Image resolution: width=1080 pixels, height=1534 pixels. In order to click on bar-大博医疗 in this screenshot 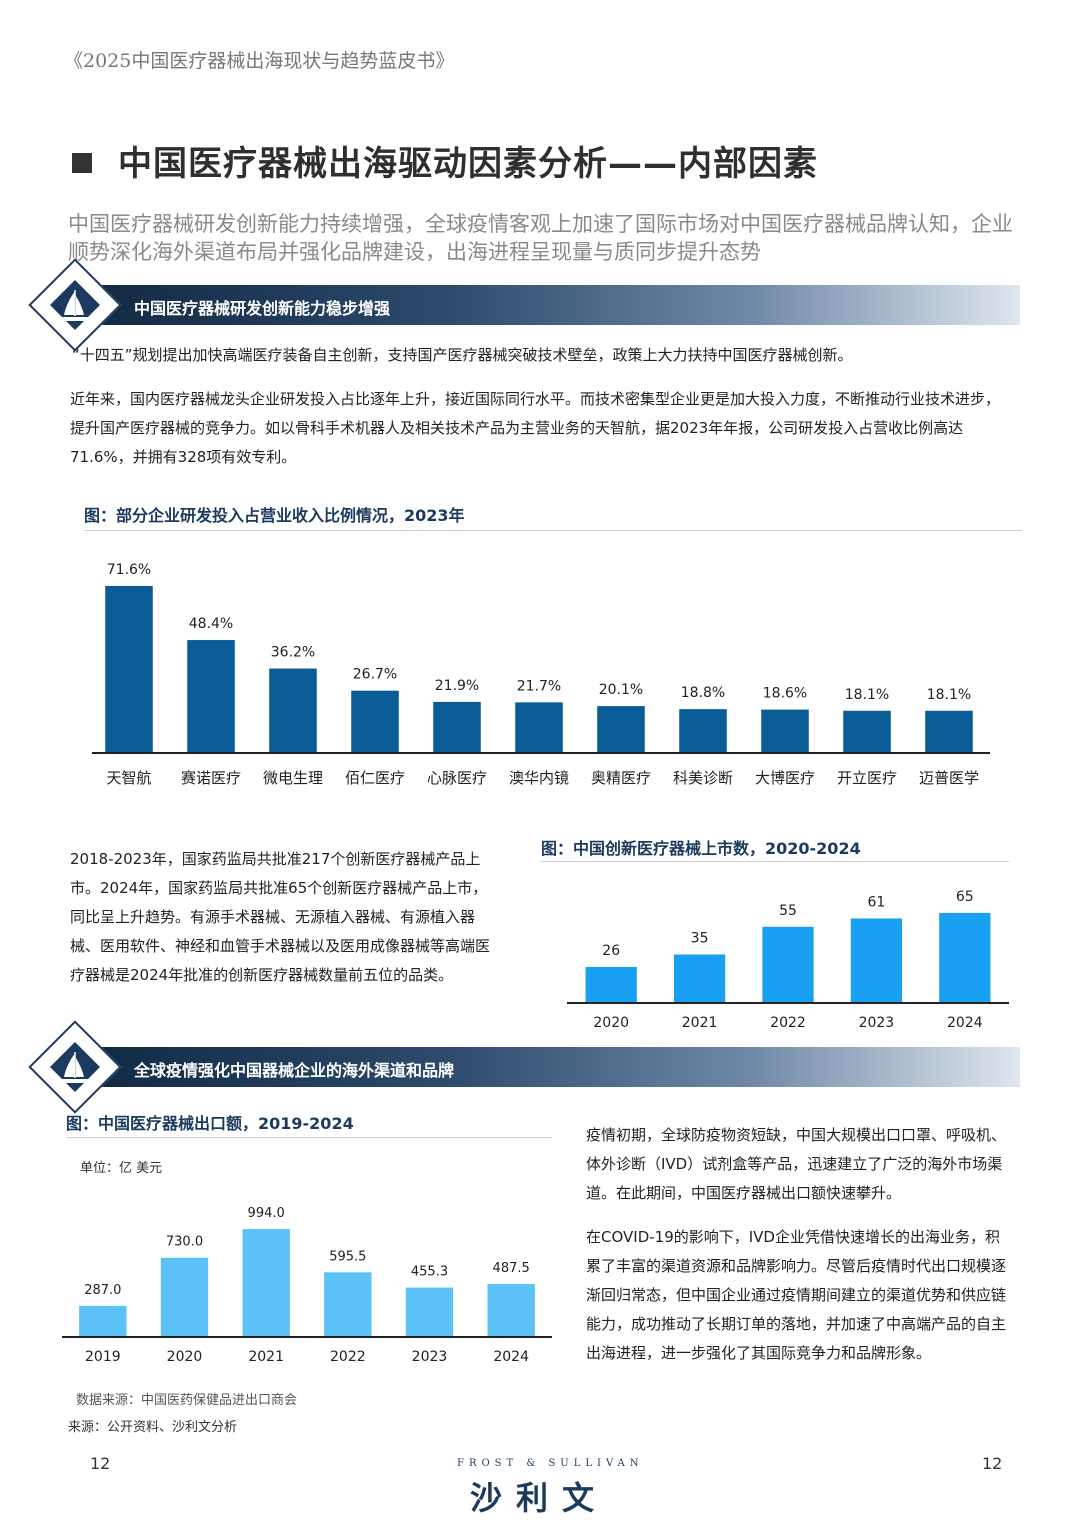, I will do `click(785, 731)`.